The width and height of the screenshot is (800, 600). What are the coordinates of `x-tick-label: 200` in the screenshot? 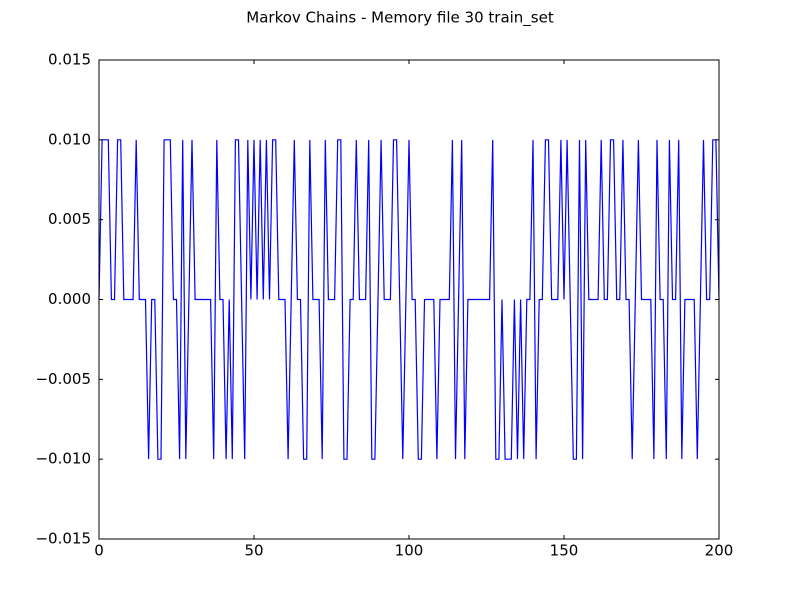 It's located at (719, 551).